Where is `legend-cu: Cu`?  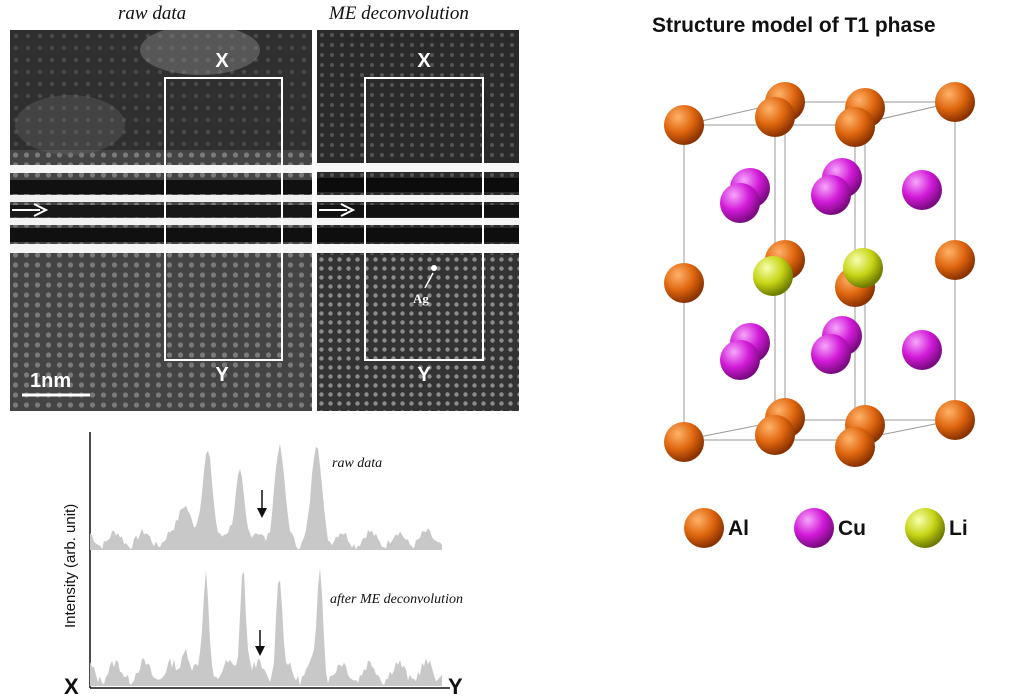 legend-cu: Cu is located at coordinates (842, 528).